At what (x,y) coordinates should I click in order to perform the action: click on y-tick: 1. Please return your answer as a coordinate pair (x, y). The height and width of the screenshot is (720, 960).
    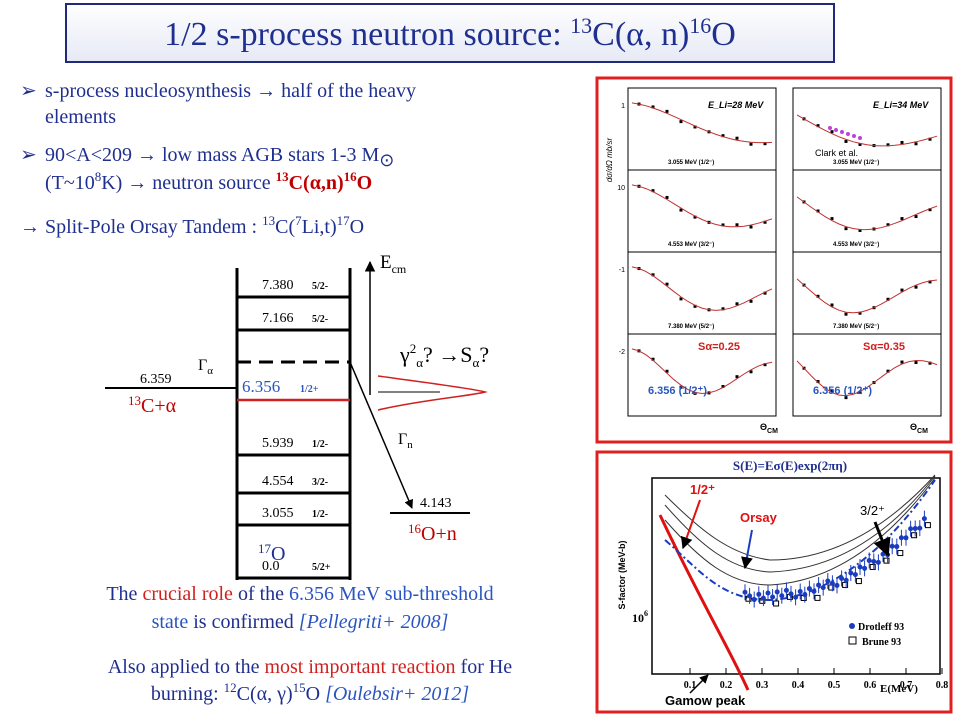
    Looking at the image, I should click on (623, 106).